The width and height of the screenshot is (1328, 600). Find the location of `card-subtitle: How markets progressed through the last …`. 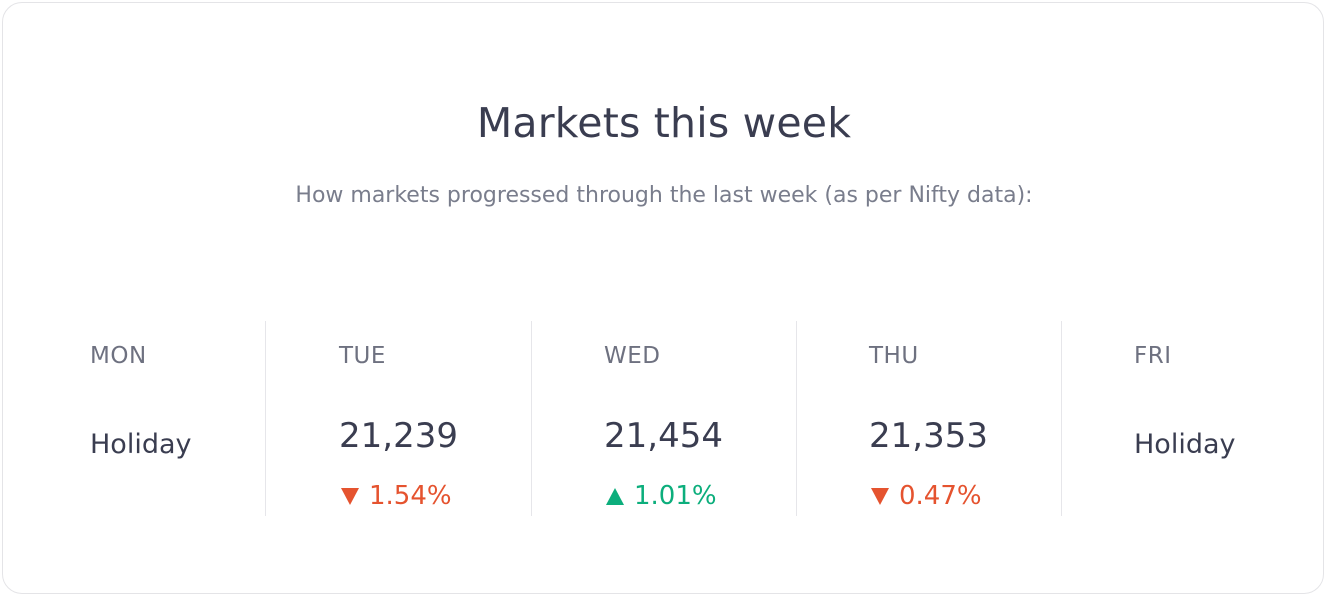

card-subtitle: How markets progressed through the last … is located at coordinates (664, 195).